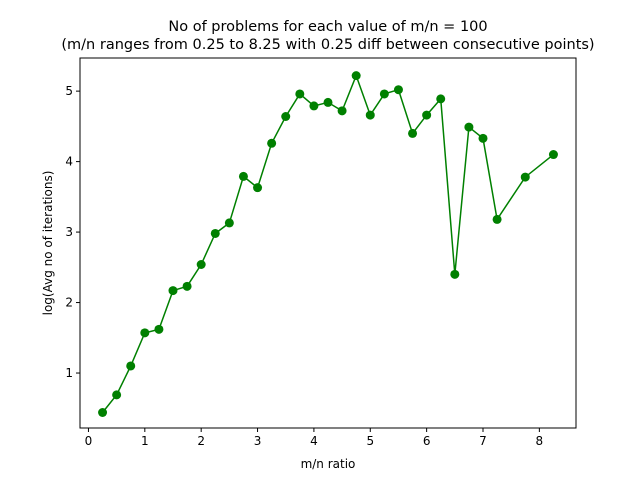 This screenshot has height=480, width=640. I want to click on x-tick-label: 1, so click(145, 441).